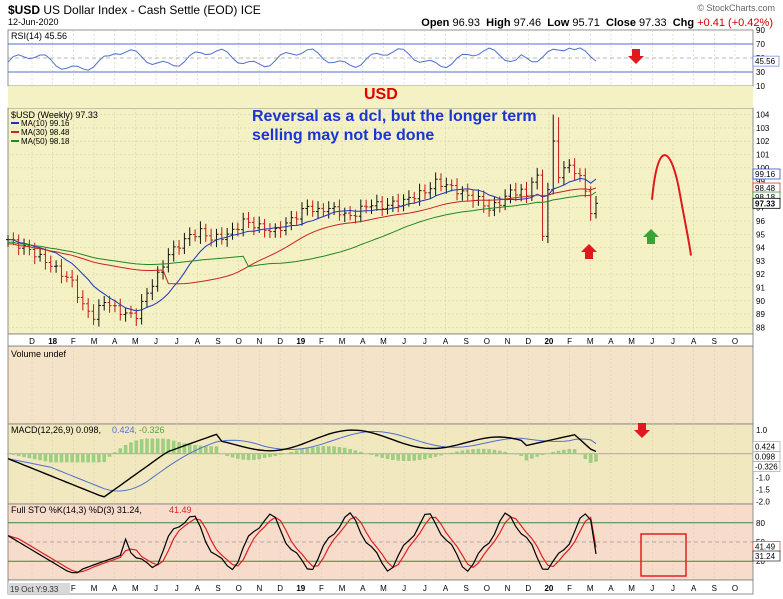 This screenshot has width=783, height=599. Describe the element at coordinates (45, 141) in the screenshot. I see `ma-legend: MA(50) 98.18` at that location.